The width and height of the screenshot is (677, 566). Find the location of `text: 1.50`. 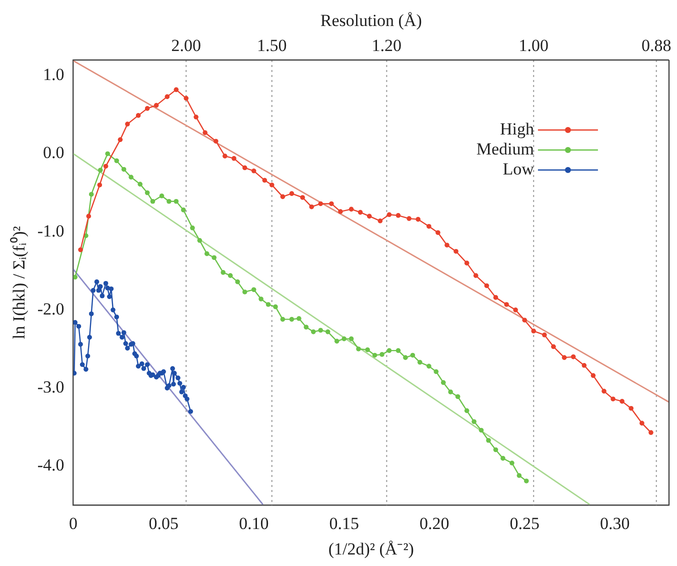

text: 1.50 is located at coordinates (272, 45).